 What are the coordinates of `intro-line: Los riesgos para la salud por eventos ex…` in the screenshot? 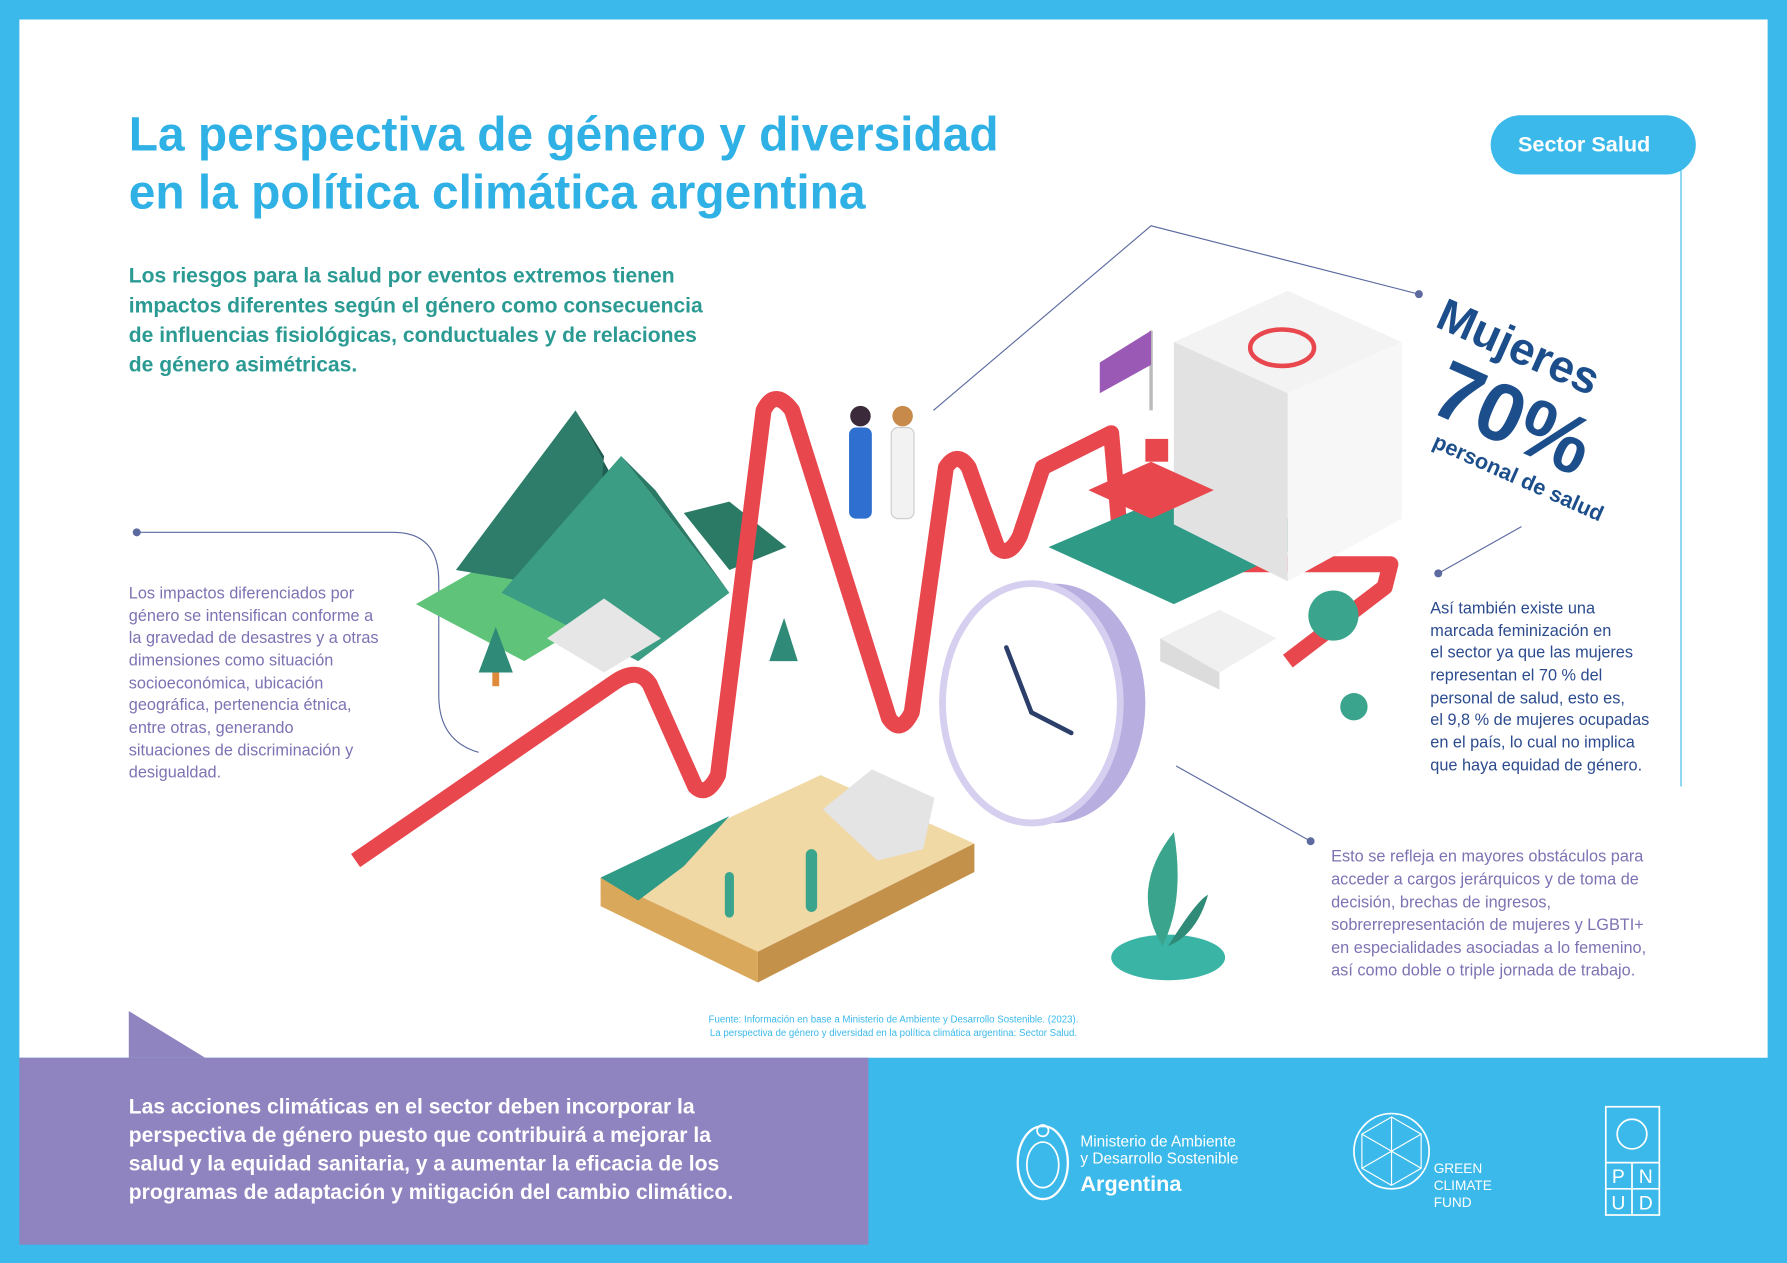 It's located at (402, 276).